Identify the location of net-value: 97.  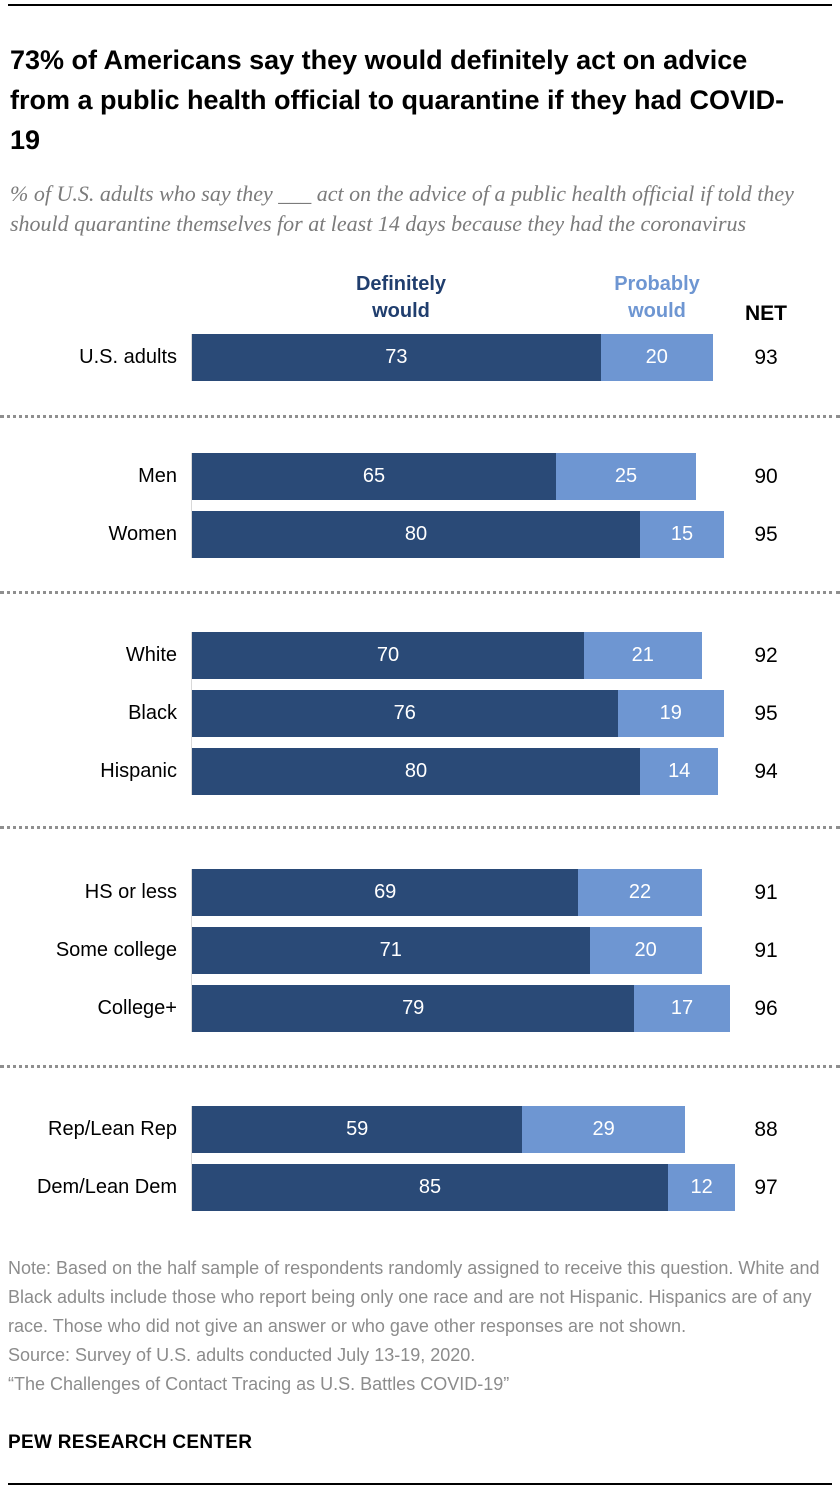
(766, 1187).